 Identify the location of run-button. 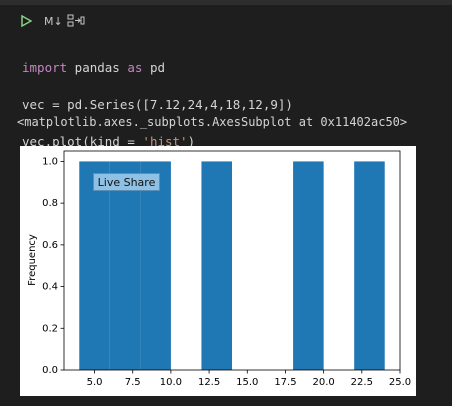
(26, 21).